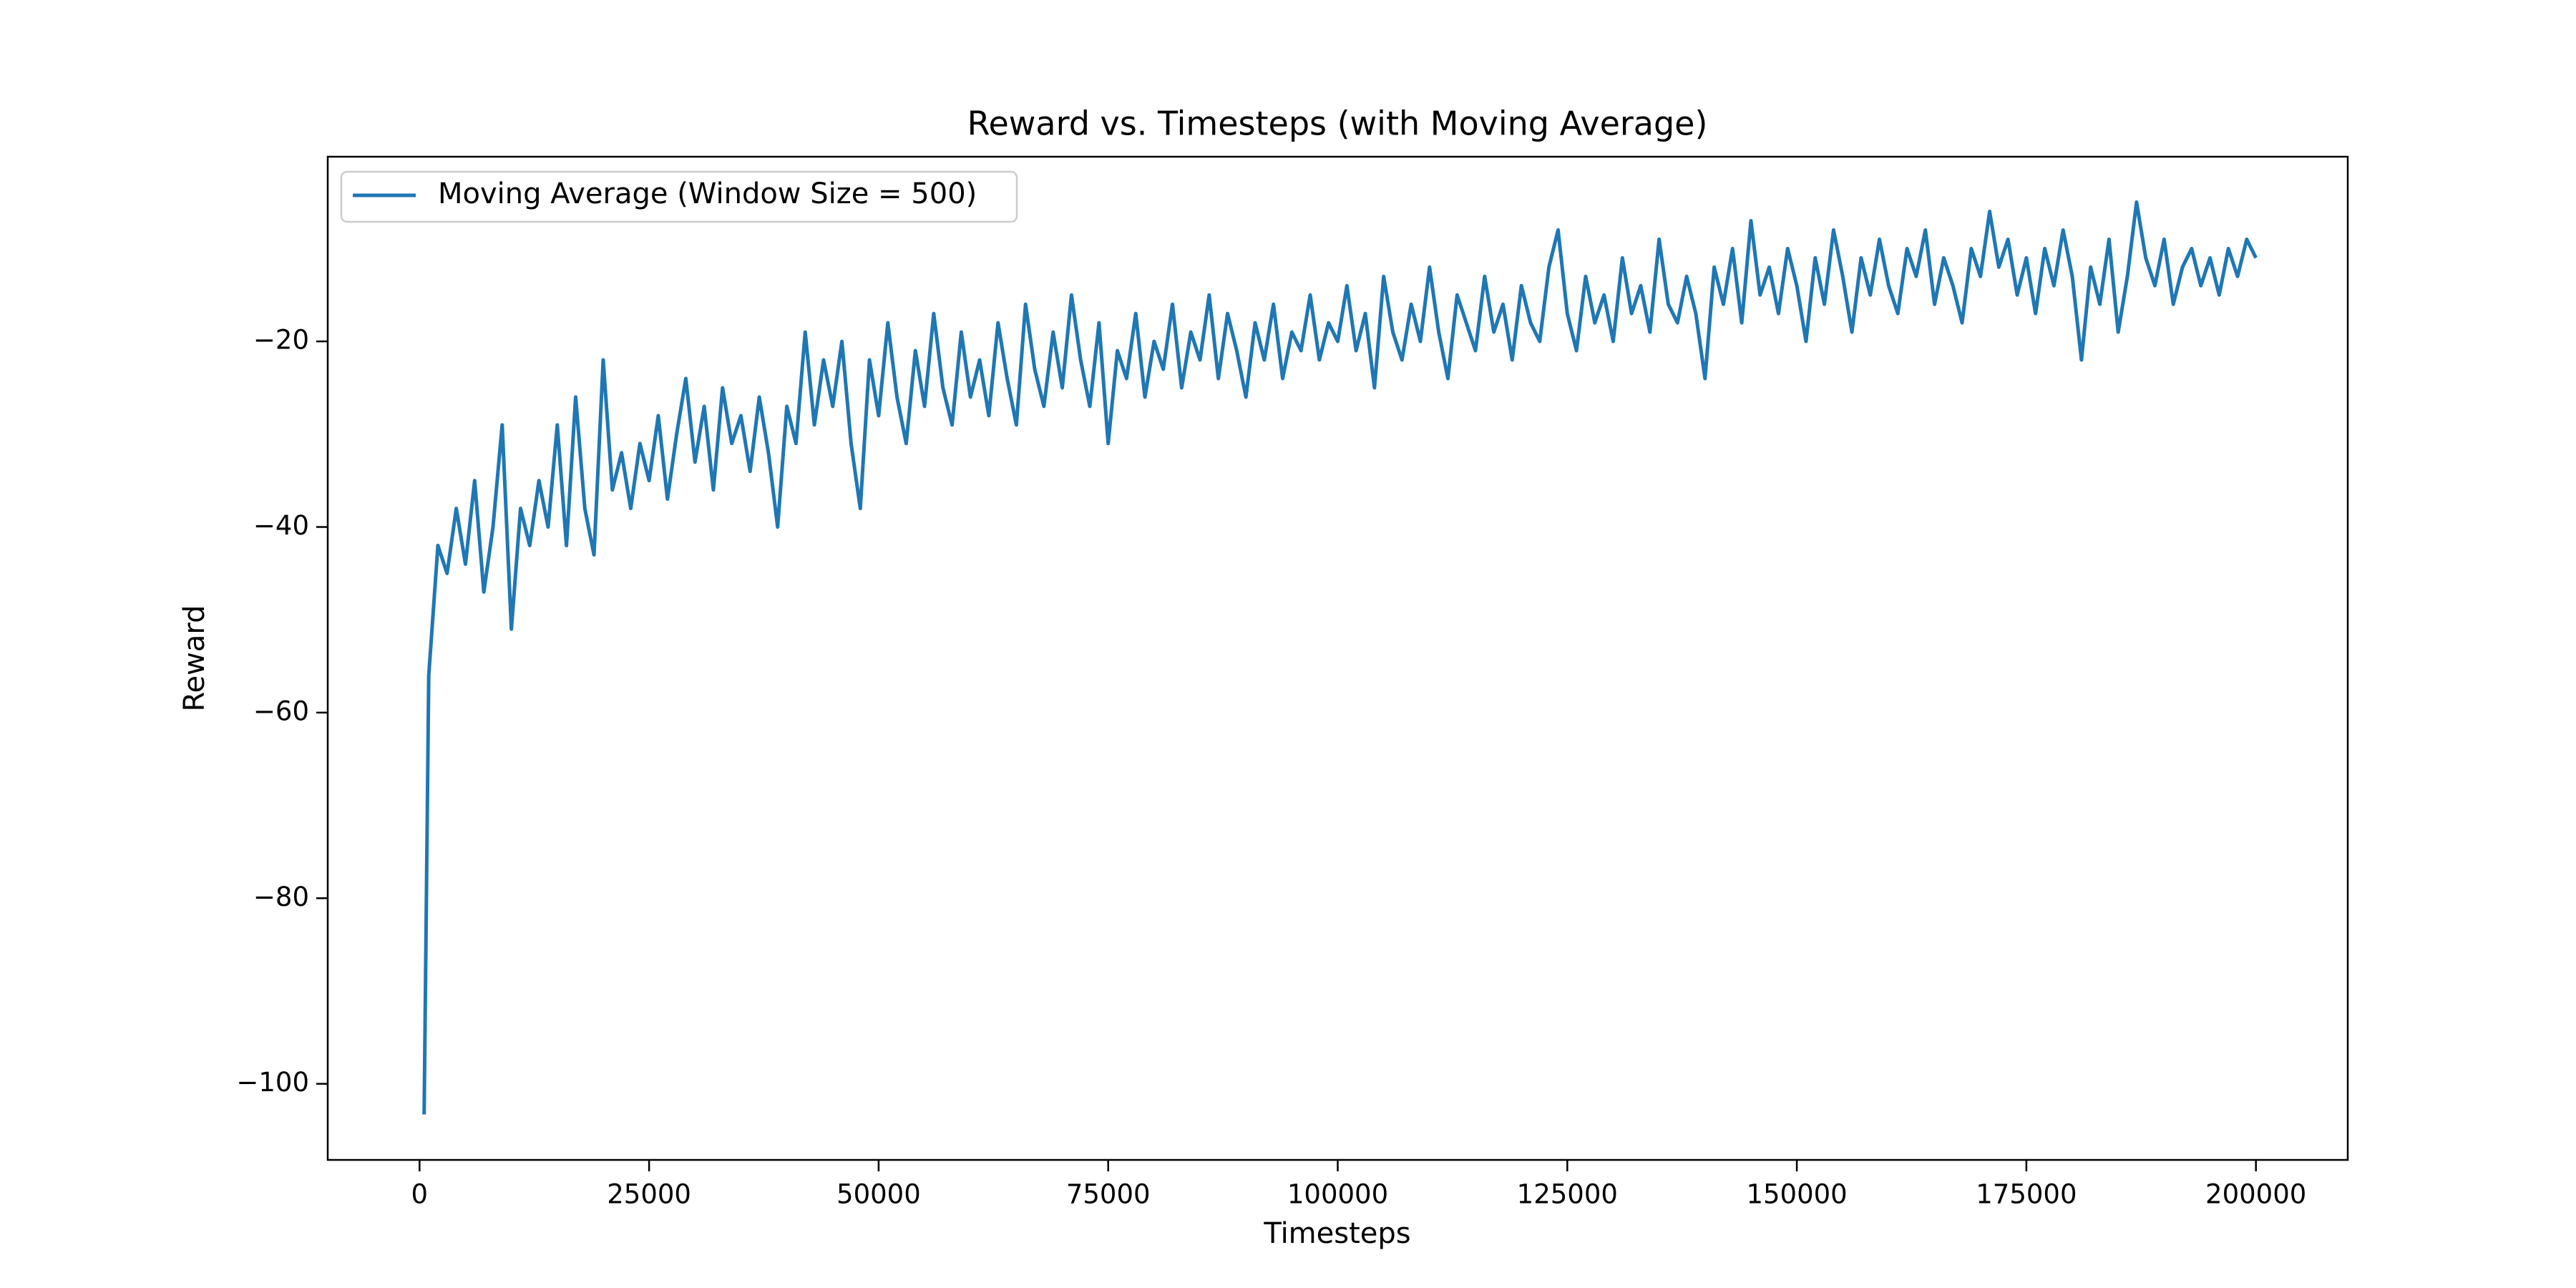 The image size is (2576, 1288). Describe the element at coordinates (194, 658) in the screenshot. I see `y-axis-label: Reward` at that location.